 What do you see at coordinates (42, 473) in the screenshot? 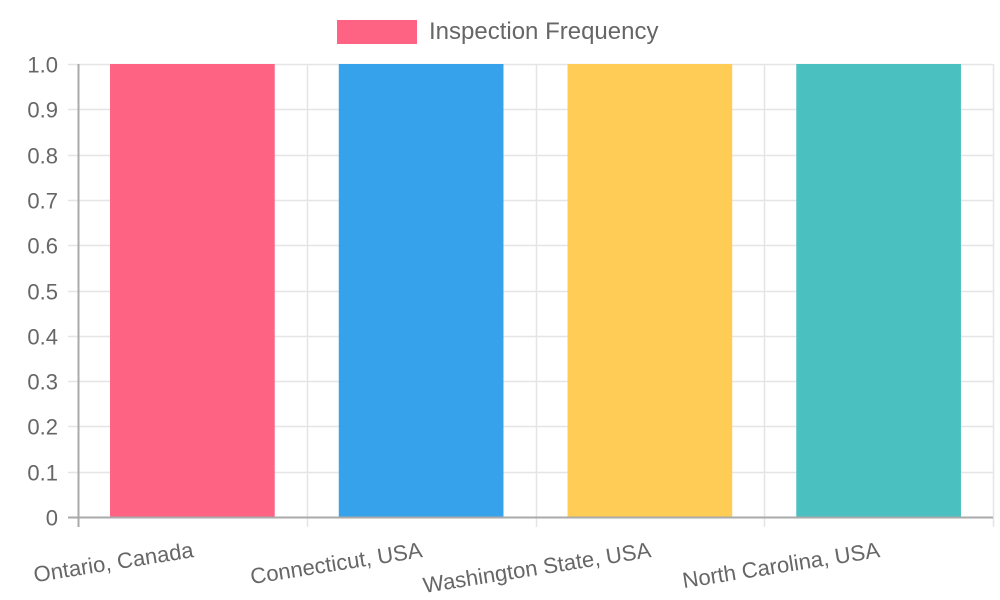
I see `y-tick-label: 0.1` at bounding box center [42, 473].